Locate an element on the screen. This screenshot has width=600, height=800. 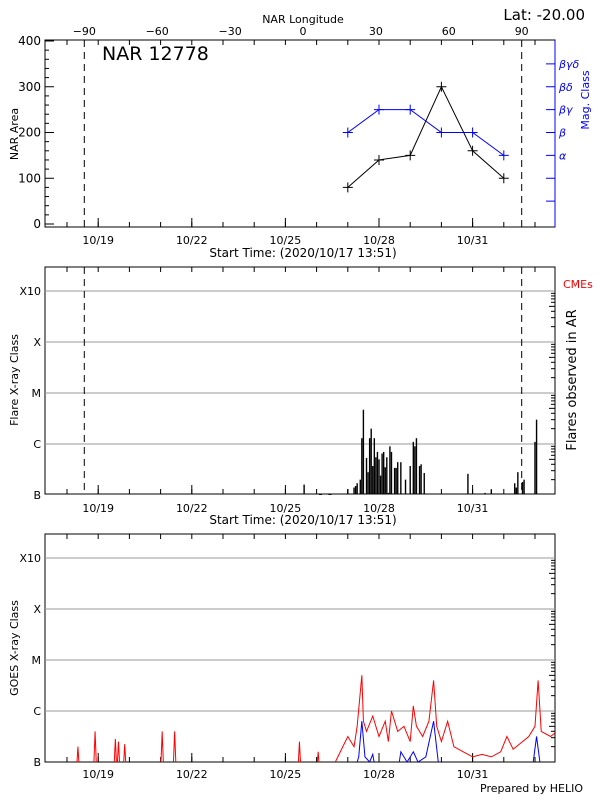
y2-axis-label-mag: Mag. Class is located at coordinates (585, 99).